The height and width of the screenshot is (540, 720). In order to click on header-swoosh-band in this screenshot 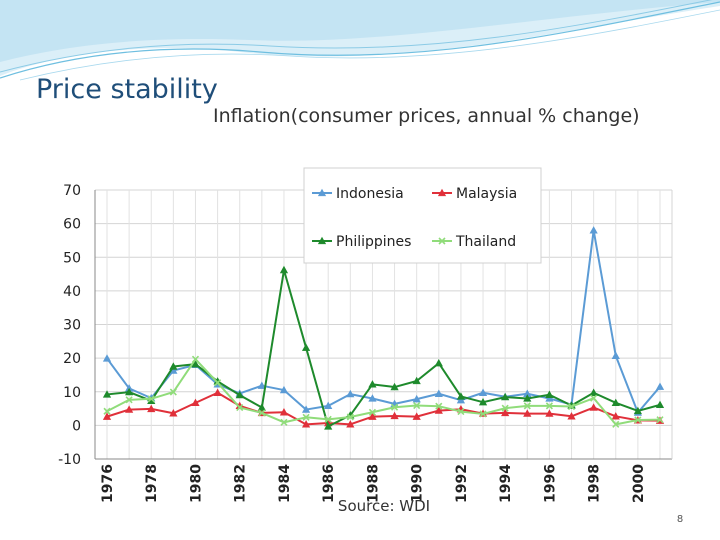, I will do `click(360, 38)`.